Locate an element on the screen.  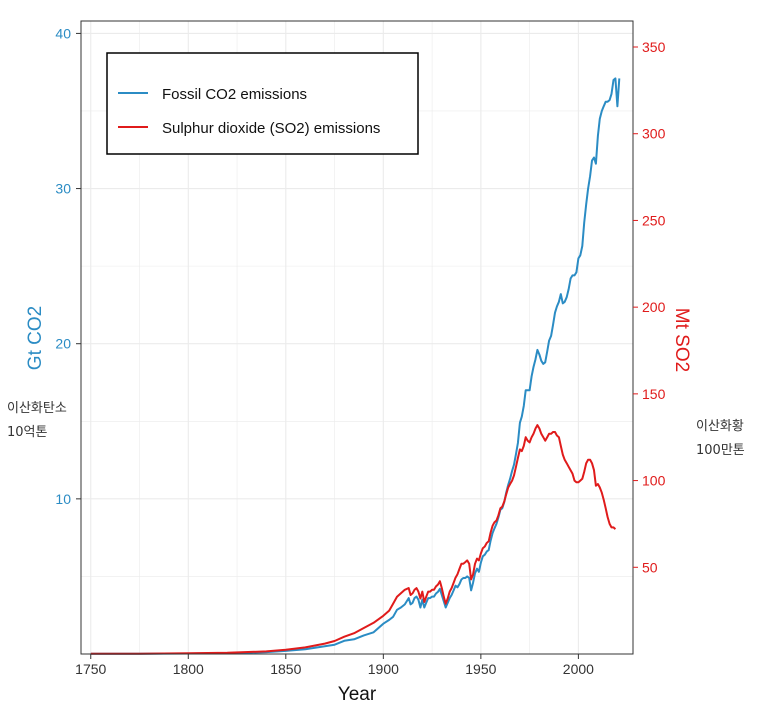
right-unit-note-line1: 이산화황 is located at coordinates (720, 426).